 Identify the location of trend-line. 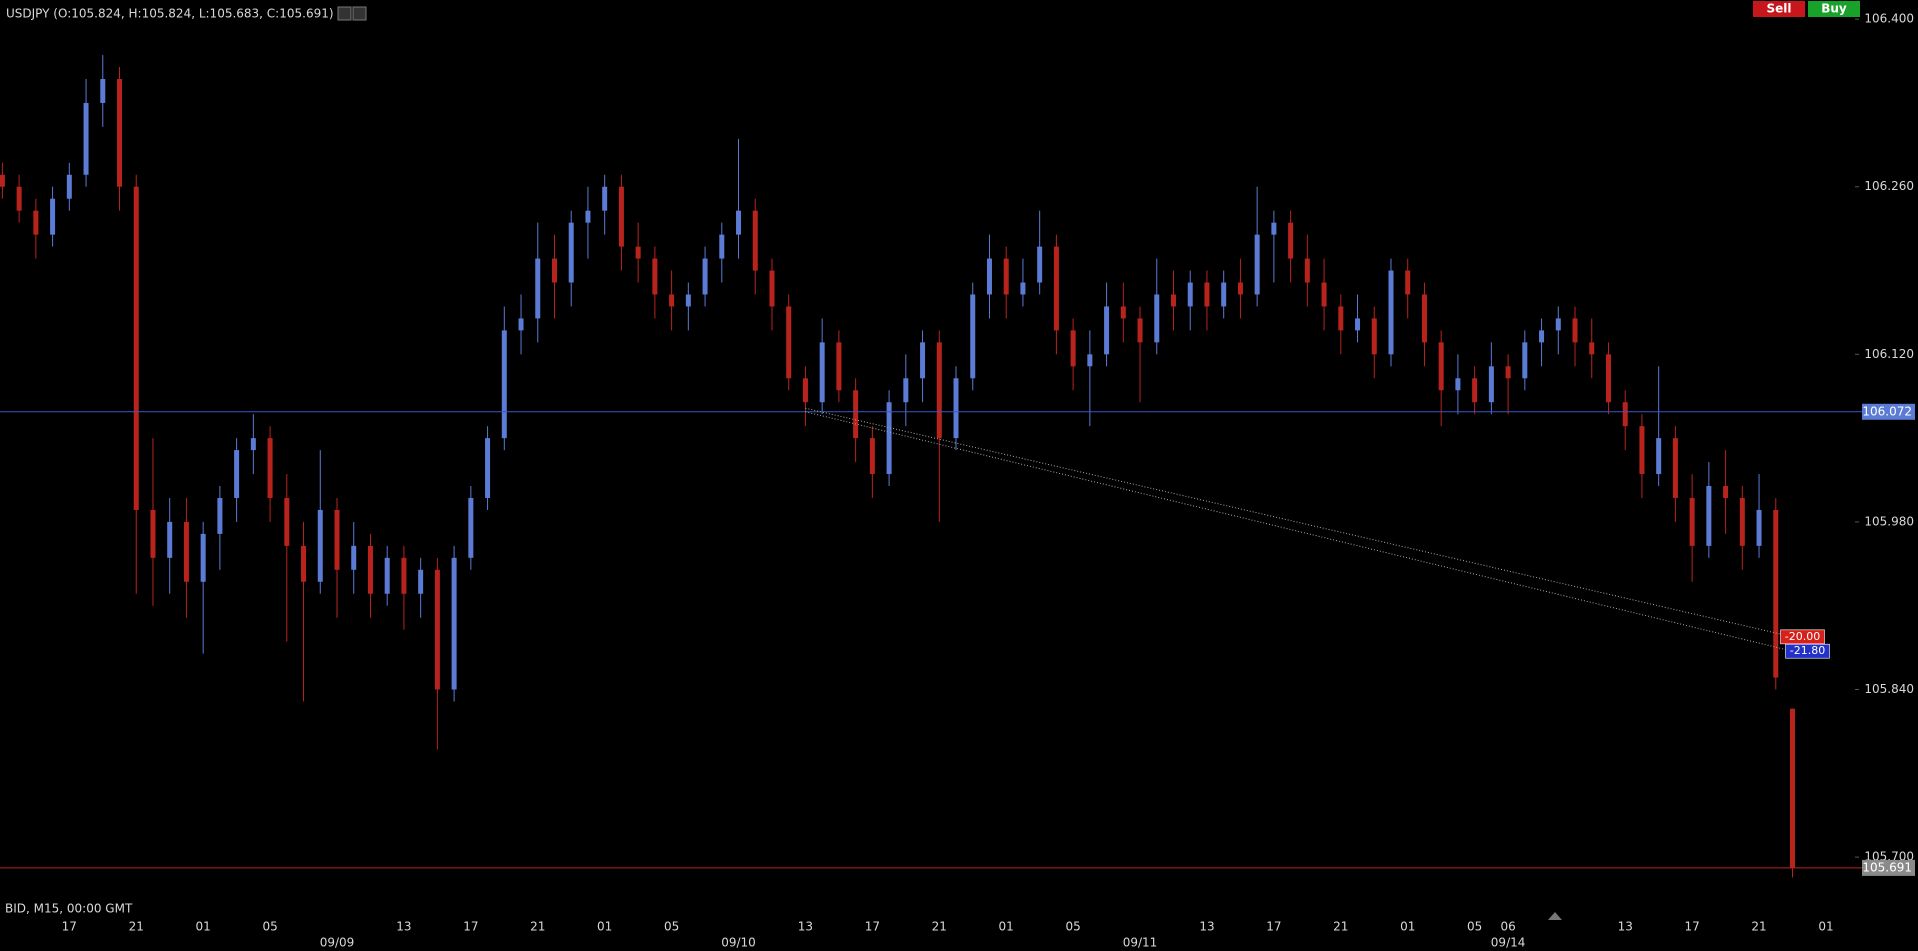
(1299, 531).